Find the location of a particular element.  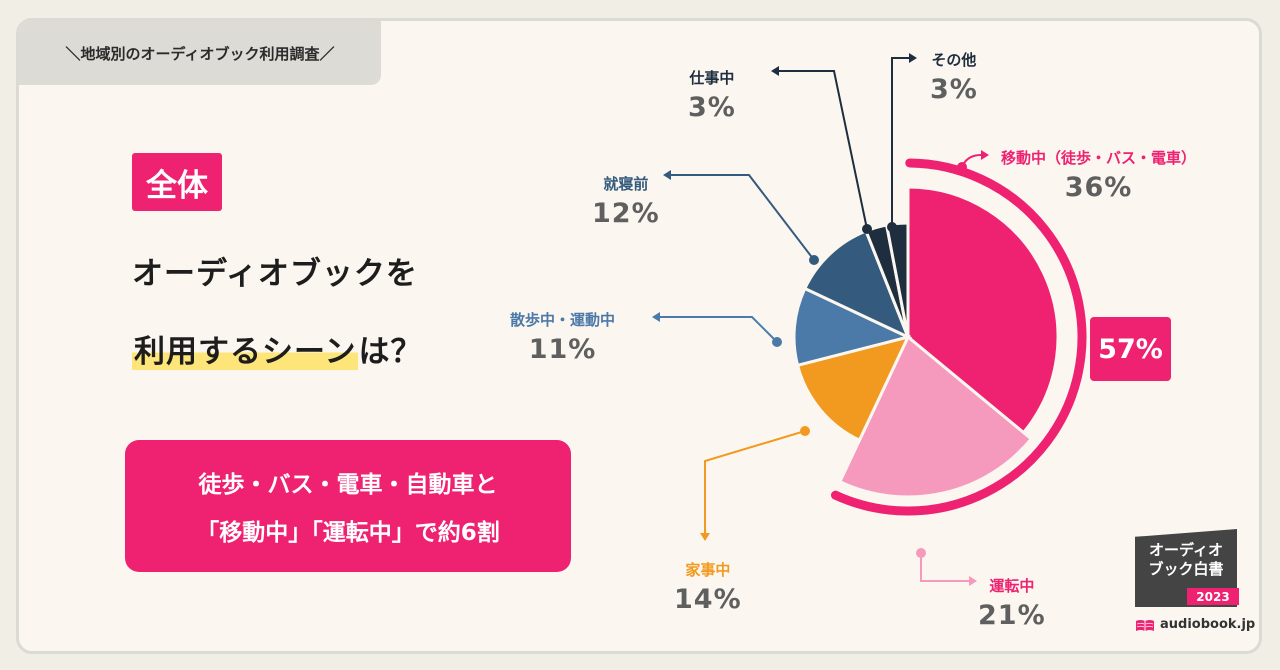

overall-badge: 全体 is located at coordinates (177, 182).